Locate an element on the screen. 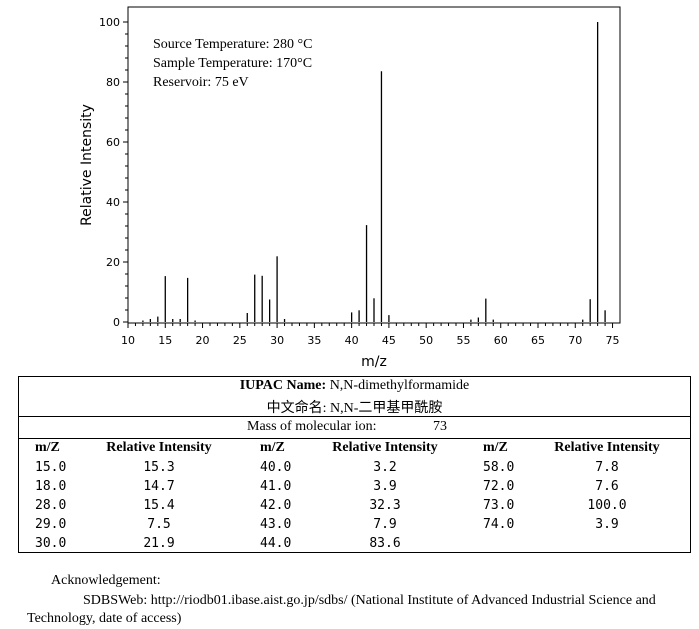 This screenshot has height=629, width=699. y-tick-label: 100 is located at coordinates (109, 22).